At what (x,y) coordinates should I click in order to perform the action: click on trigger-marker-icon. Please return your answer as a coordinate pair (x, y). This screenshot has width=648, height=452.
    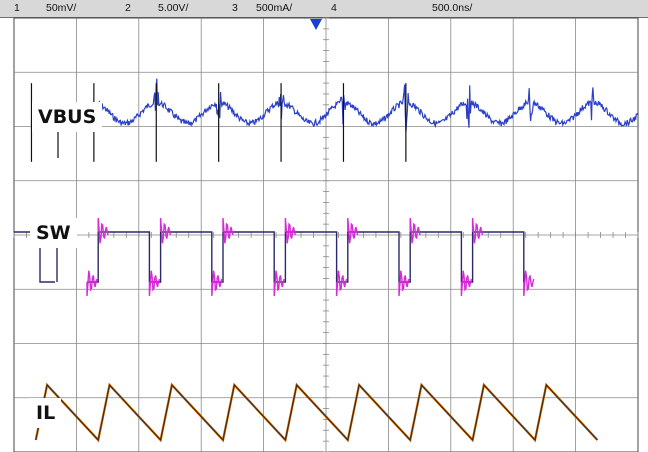
    Looking at the image, I should click on (316, 24).